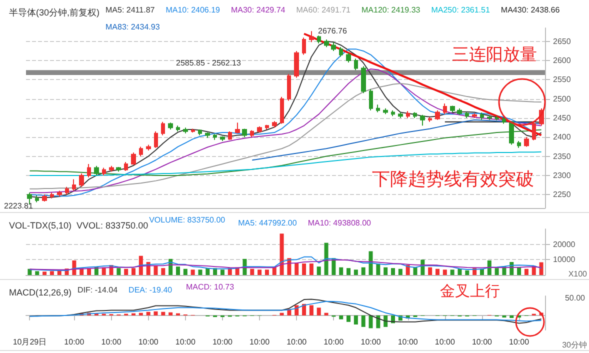 Image resolution: width=589 pixels, height=353 pixels. I want to click on chart-title: VOL-TDX(5,10) VVOL: 833750.00, so click(78, 225).